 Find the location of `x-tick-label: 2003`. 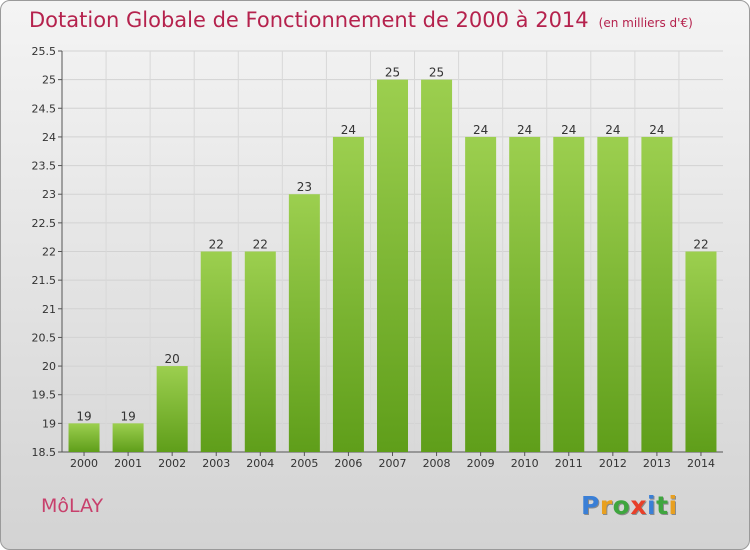

x-tick-label: 2003 is located at coordinates (216, 463).